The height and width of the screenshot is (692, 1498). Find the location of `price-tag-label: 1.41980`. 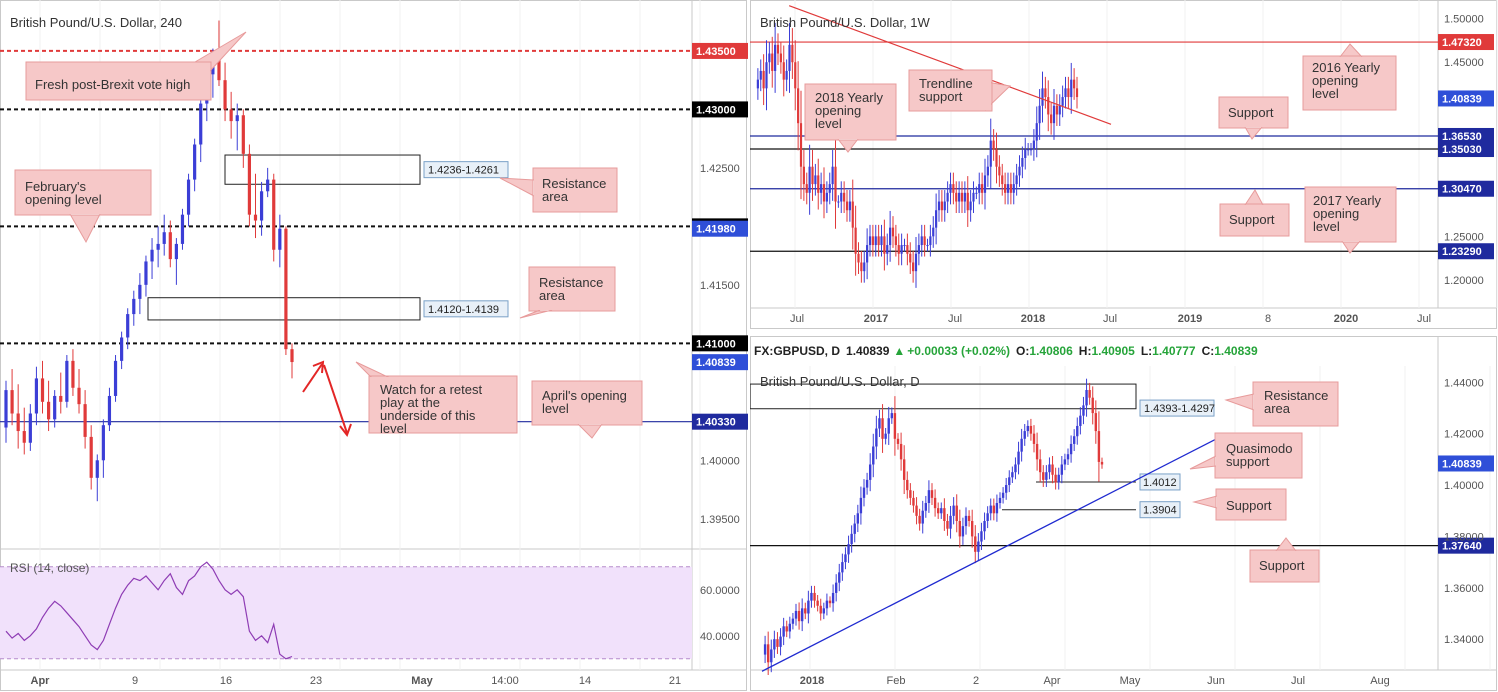

price-tag-label: 1.41980 is located at coordinates (716, 230).